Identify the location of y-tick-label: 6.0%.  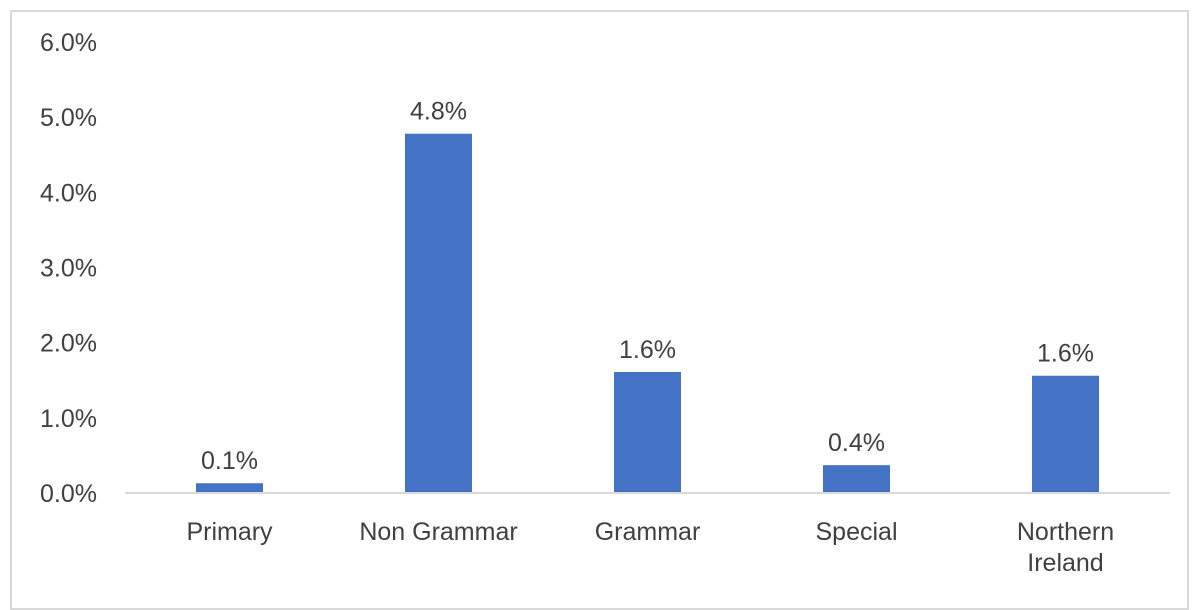
(68, 43).